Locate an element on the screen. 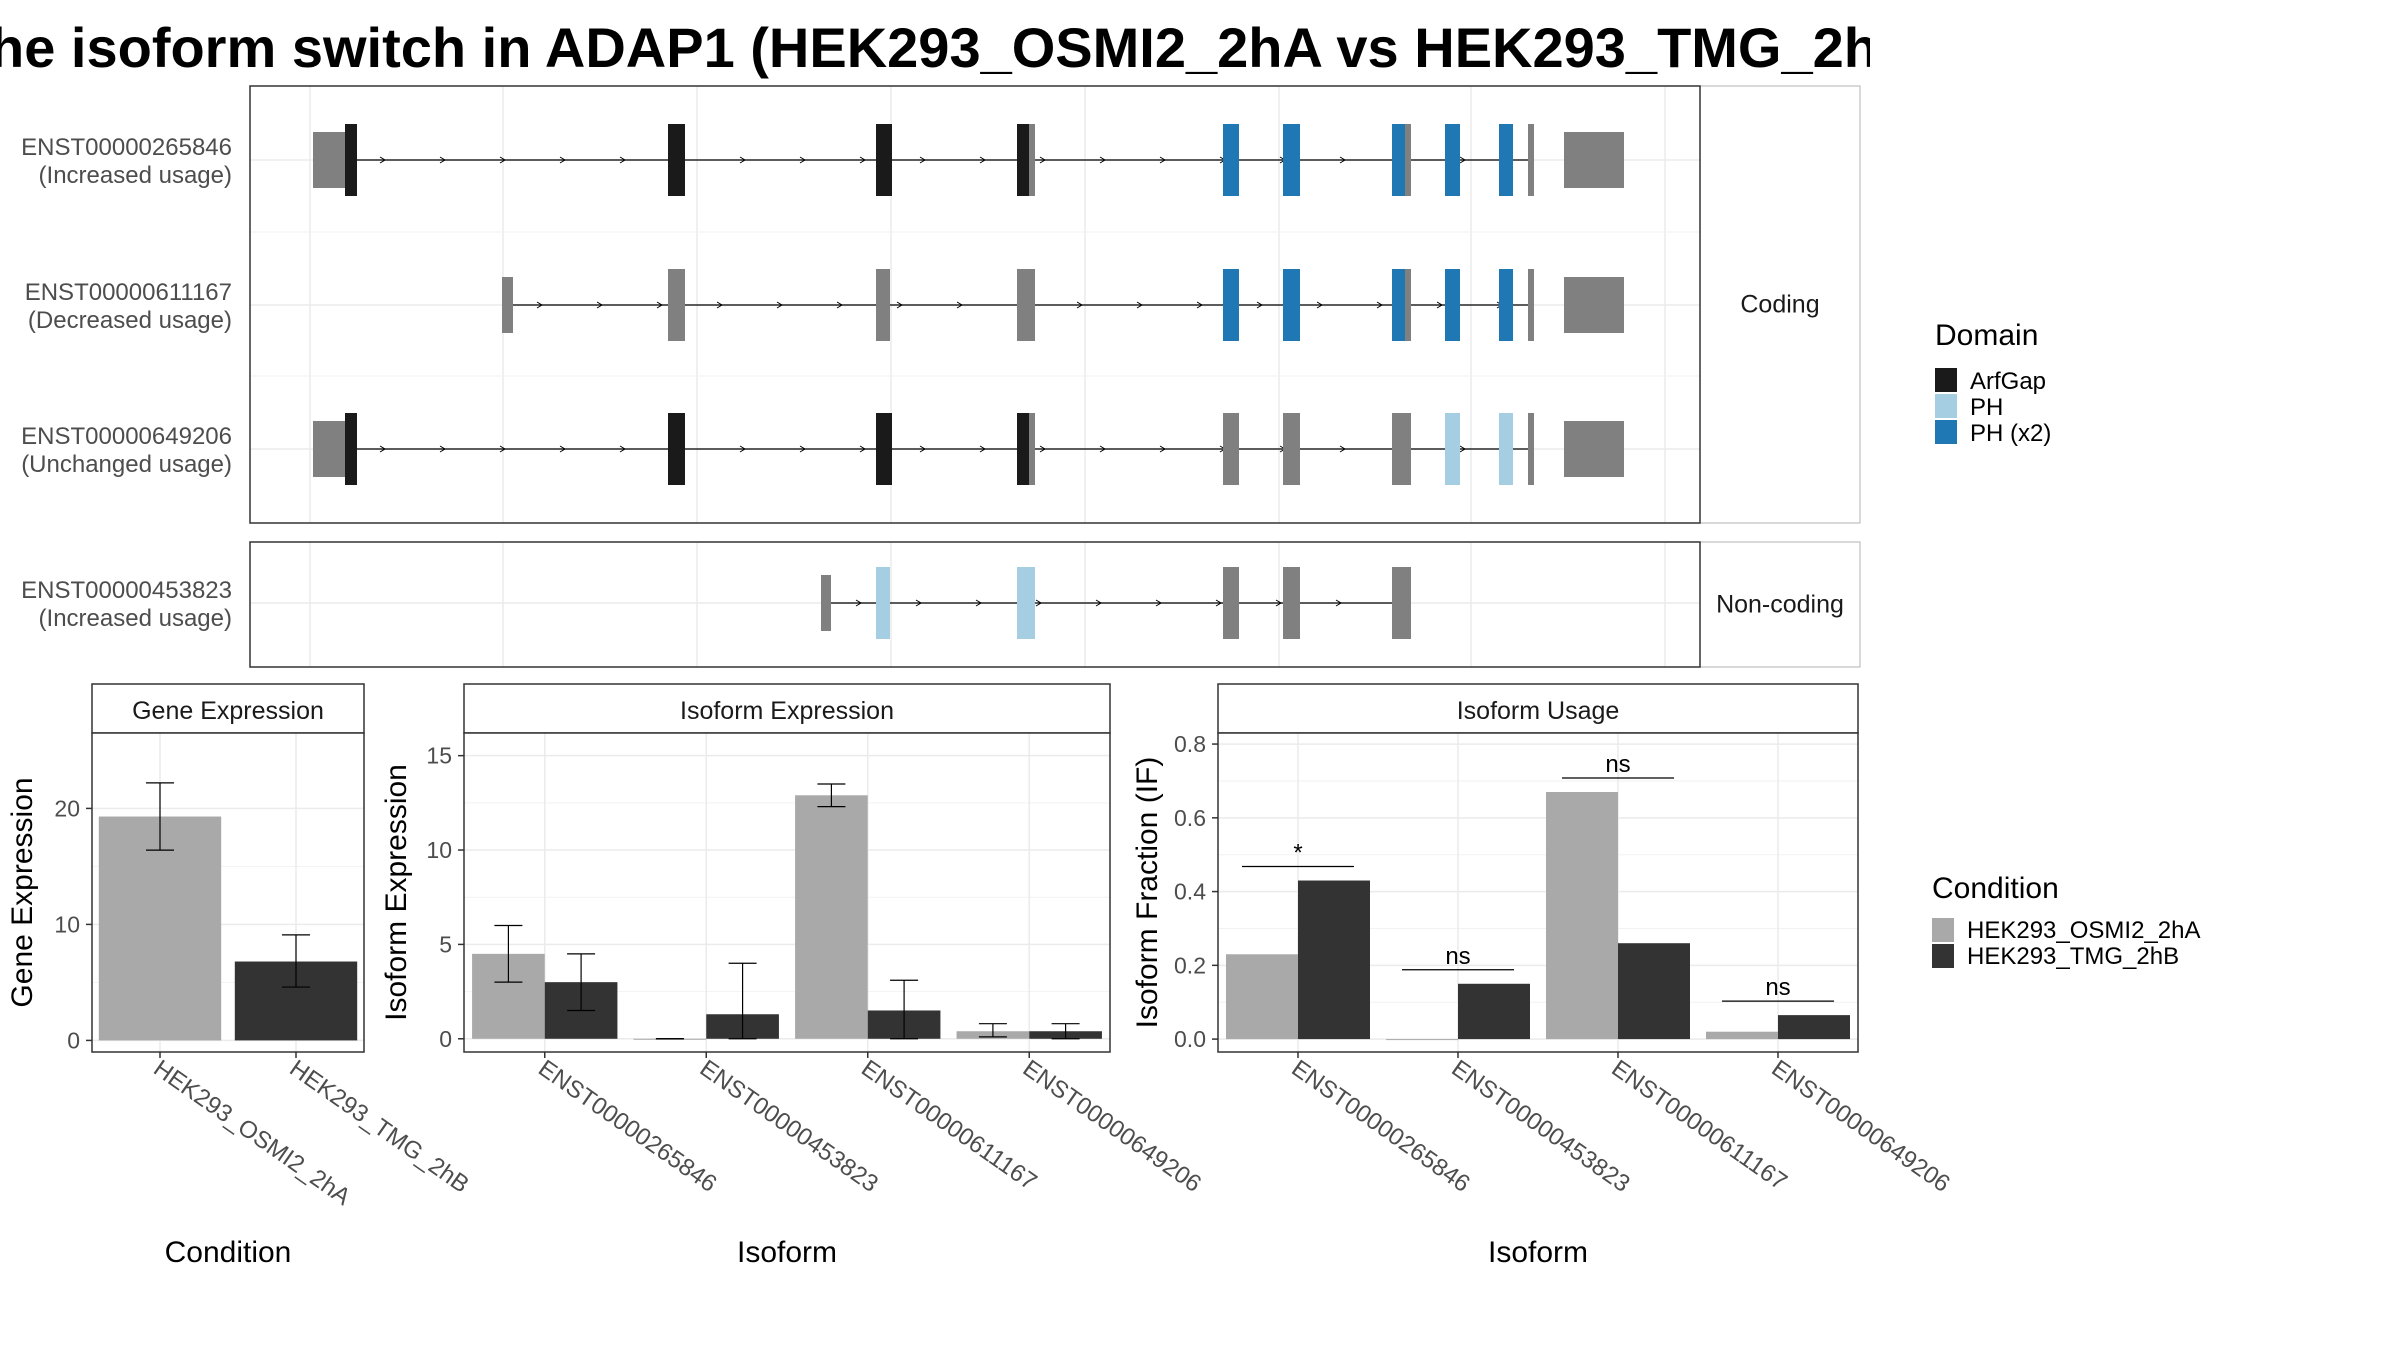 The image size is (2400, 1350). transcript-row: ENST00000611167(Decreased usage) is located at coordinates (824, 305).